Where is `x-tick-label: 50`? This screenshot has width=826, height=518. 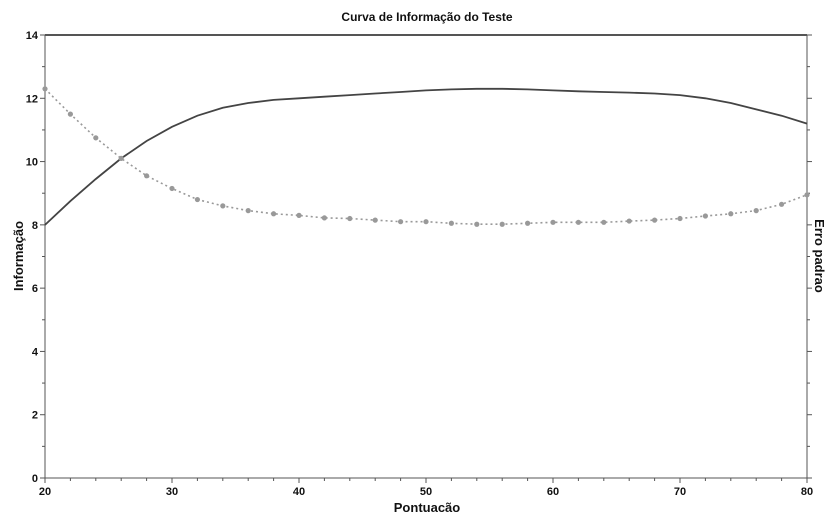 x-tick-label: 50 is located at coordinates (426, 492).